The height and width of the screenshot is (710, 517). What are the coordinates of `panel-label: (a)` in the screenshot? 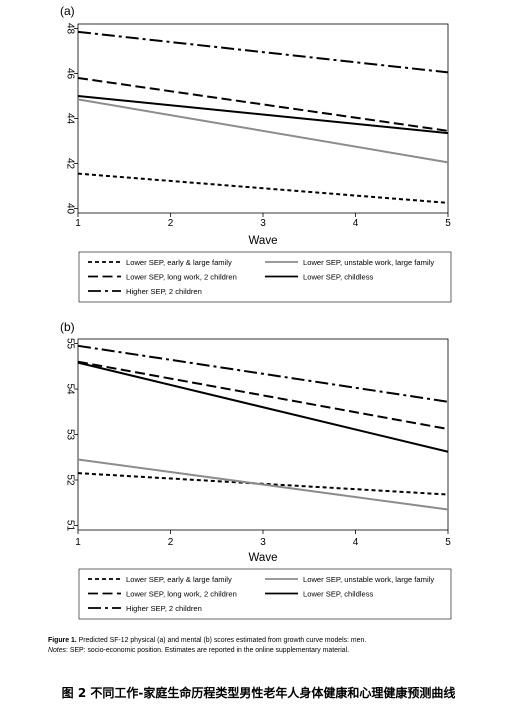 It's located at (67, 11).